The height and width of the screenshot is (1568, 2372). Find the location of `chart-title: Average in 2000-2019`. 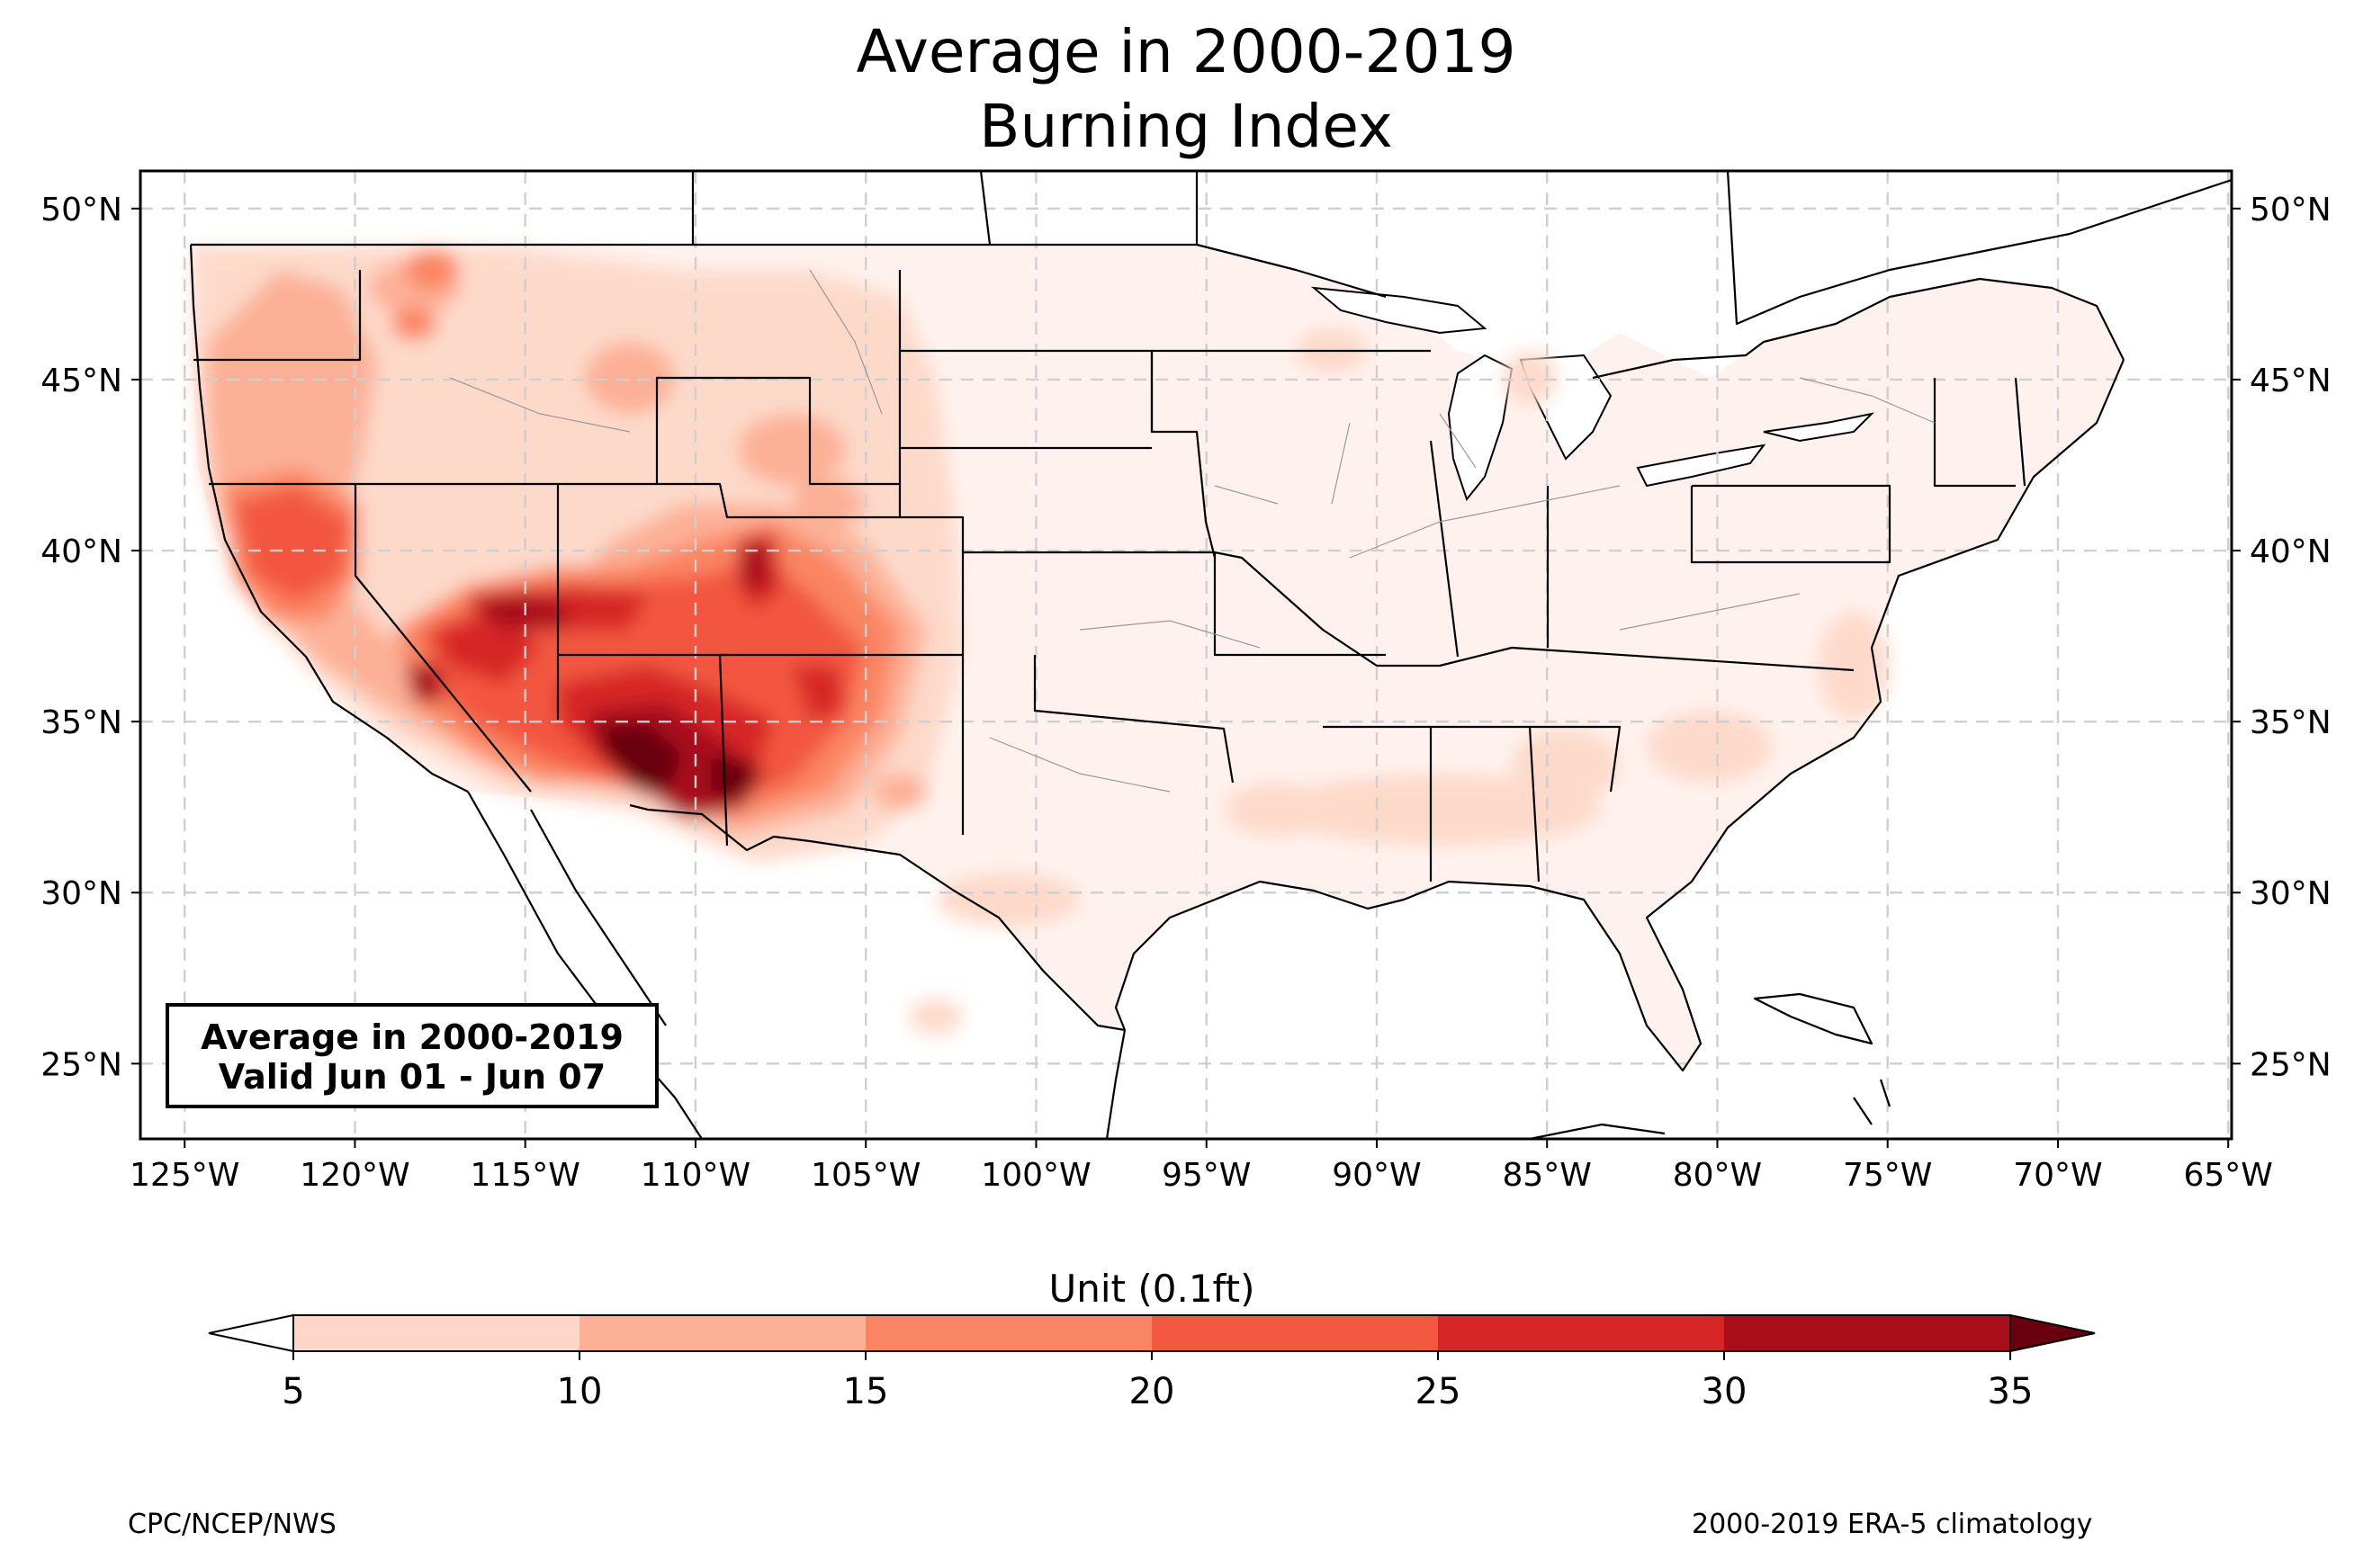

chart-title: Average in 2000-2019 is located at coordinates (1186, 51).